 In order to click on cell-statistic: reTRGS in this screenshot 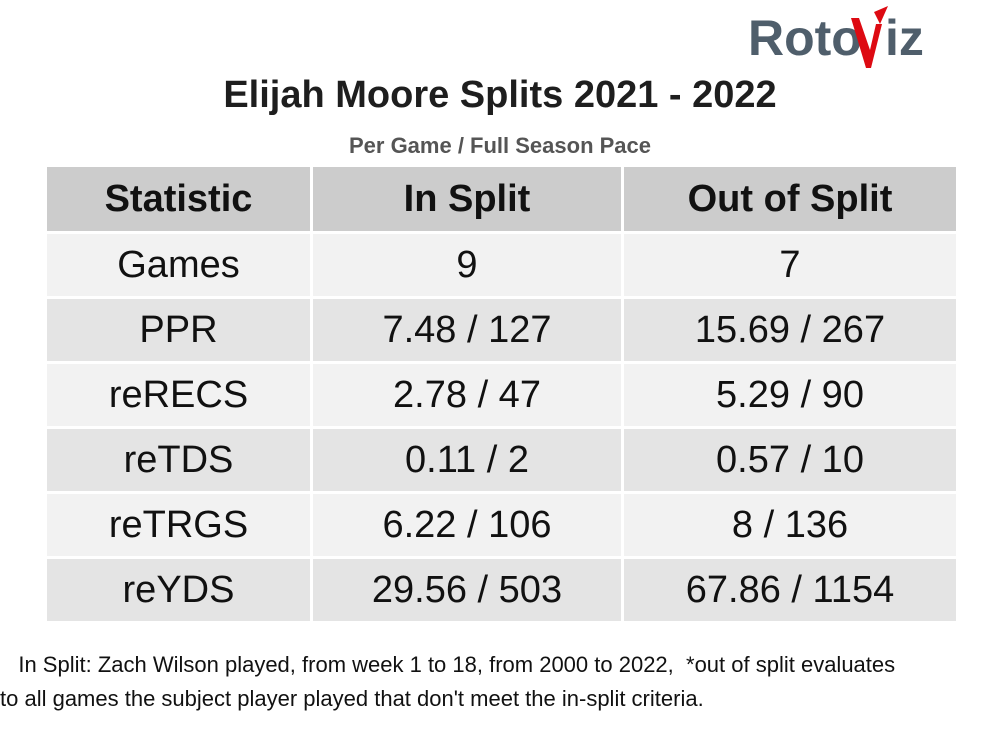, I will do `click(178, 525)`.